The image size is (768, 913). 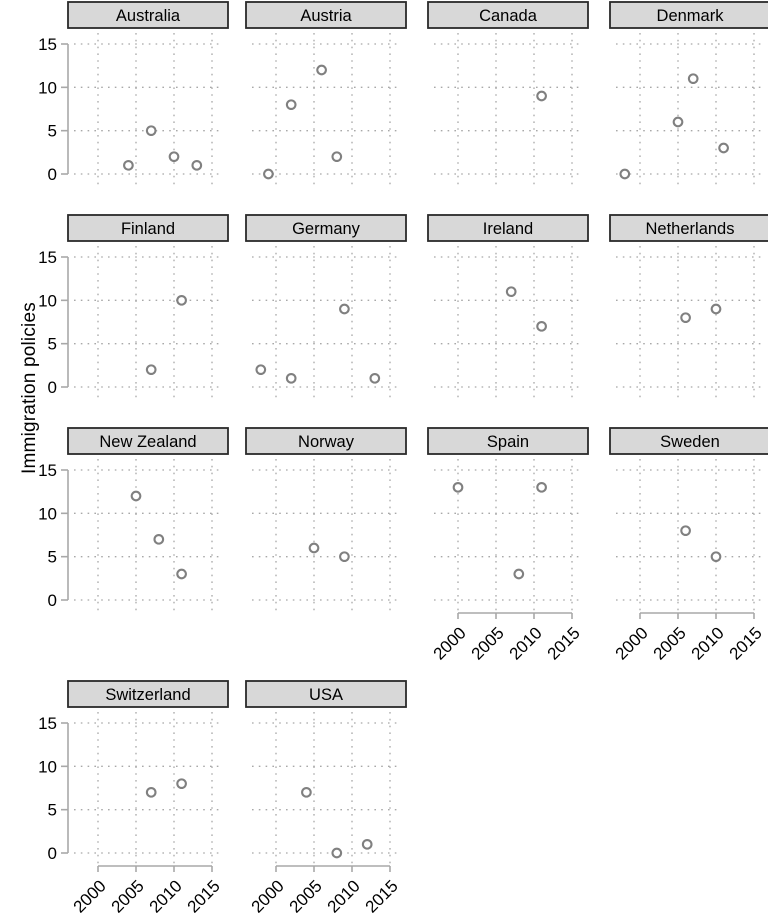 I want to click on facet-title: Canada, so click(x=508, y=16).